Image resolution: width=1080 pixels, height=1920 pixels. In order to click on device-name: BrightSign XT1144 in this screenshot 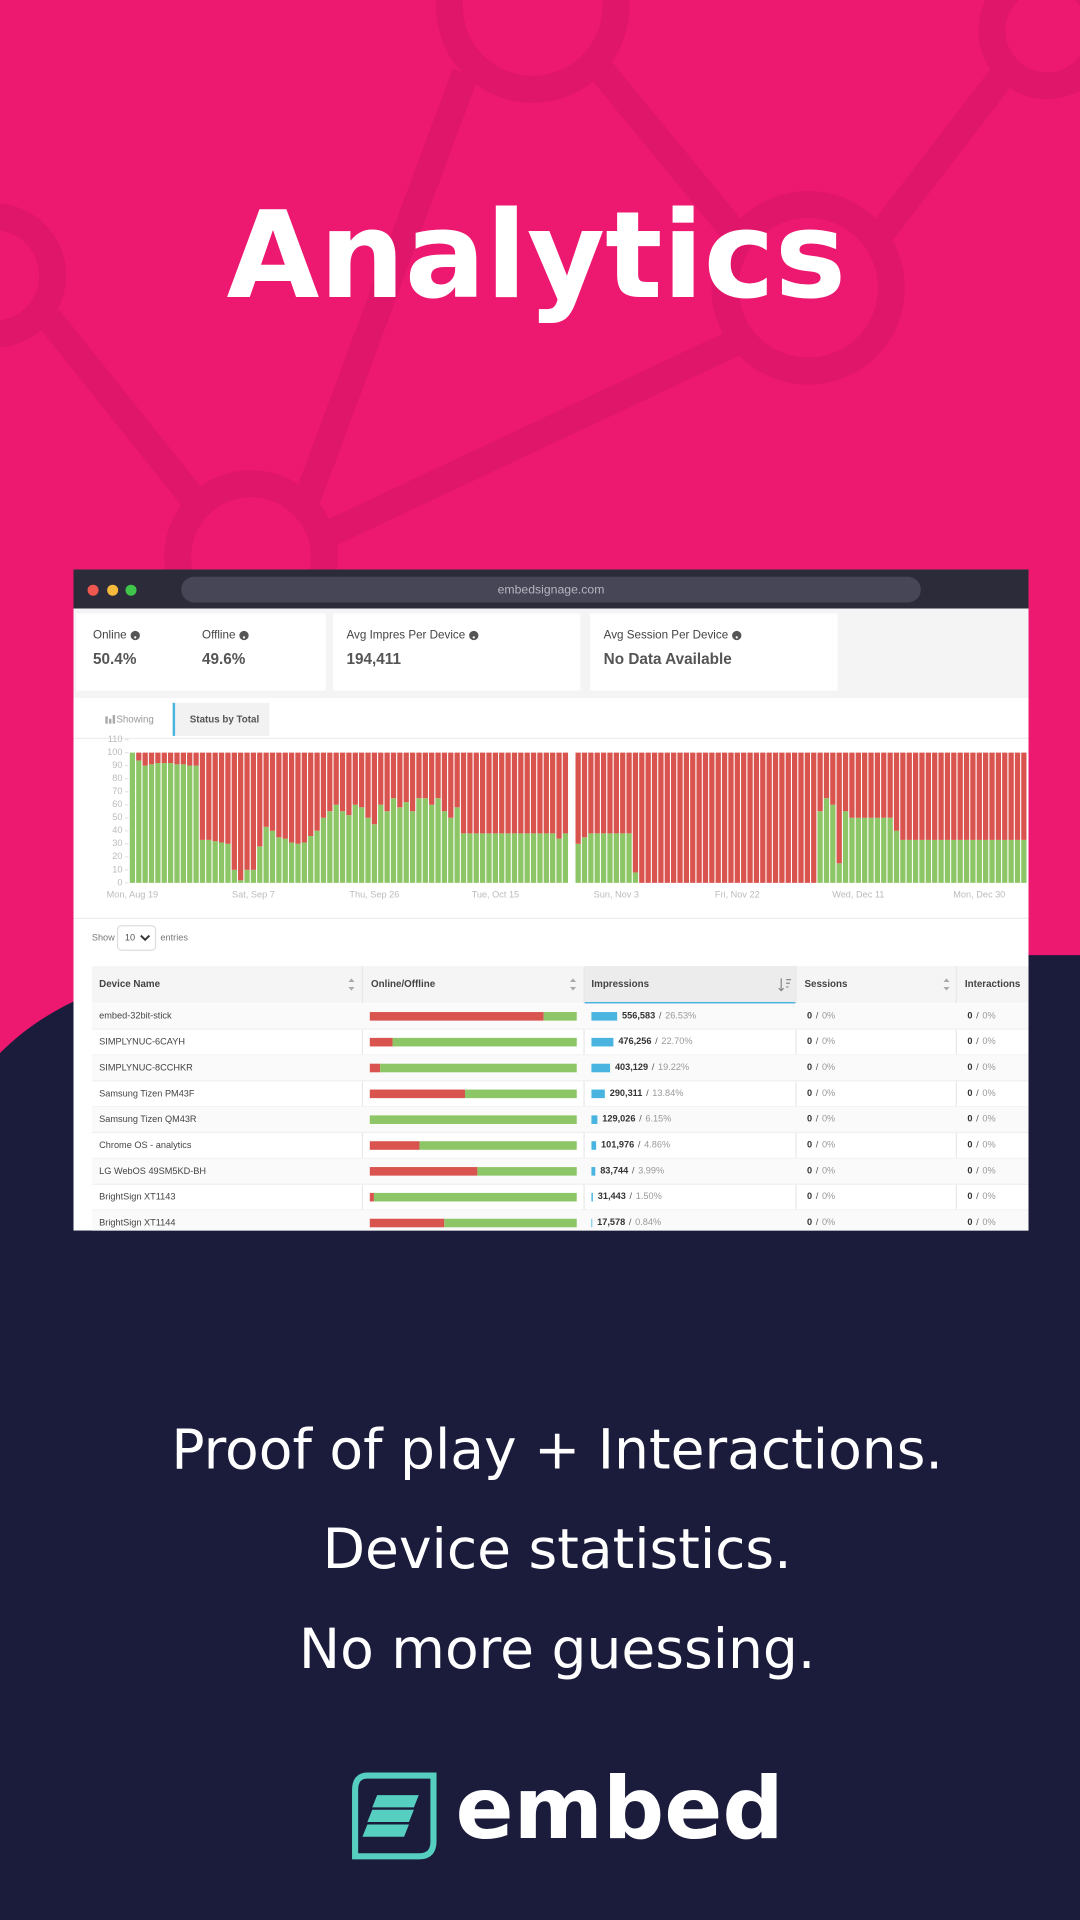, I will do `click(137, 1222)`.